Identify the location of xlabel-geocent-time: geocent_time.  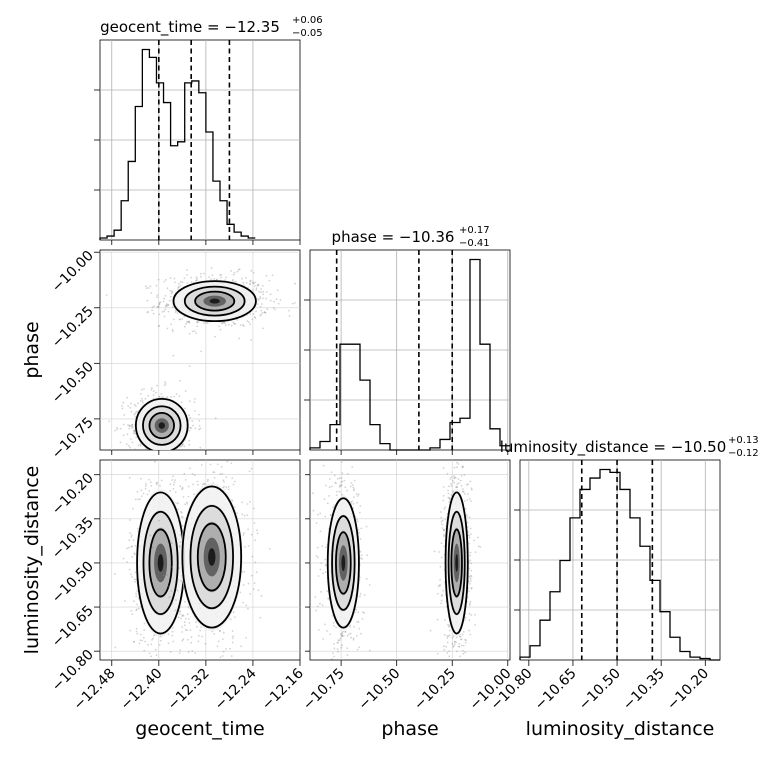
(199, 729).